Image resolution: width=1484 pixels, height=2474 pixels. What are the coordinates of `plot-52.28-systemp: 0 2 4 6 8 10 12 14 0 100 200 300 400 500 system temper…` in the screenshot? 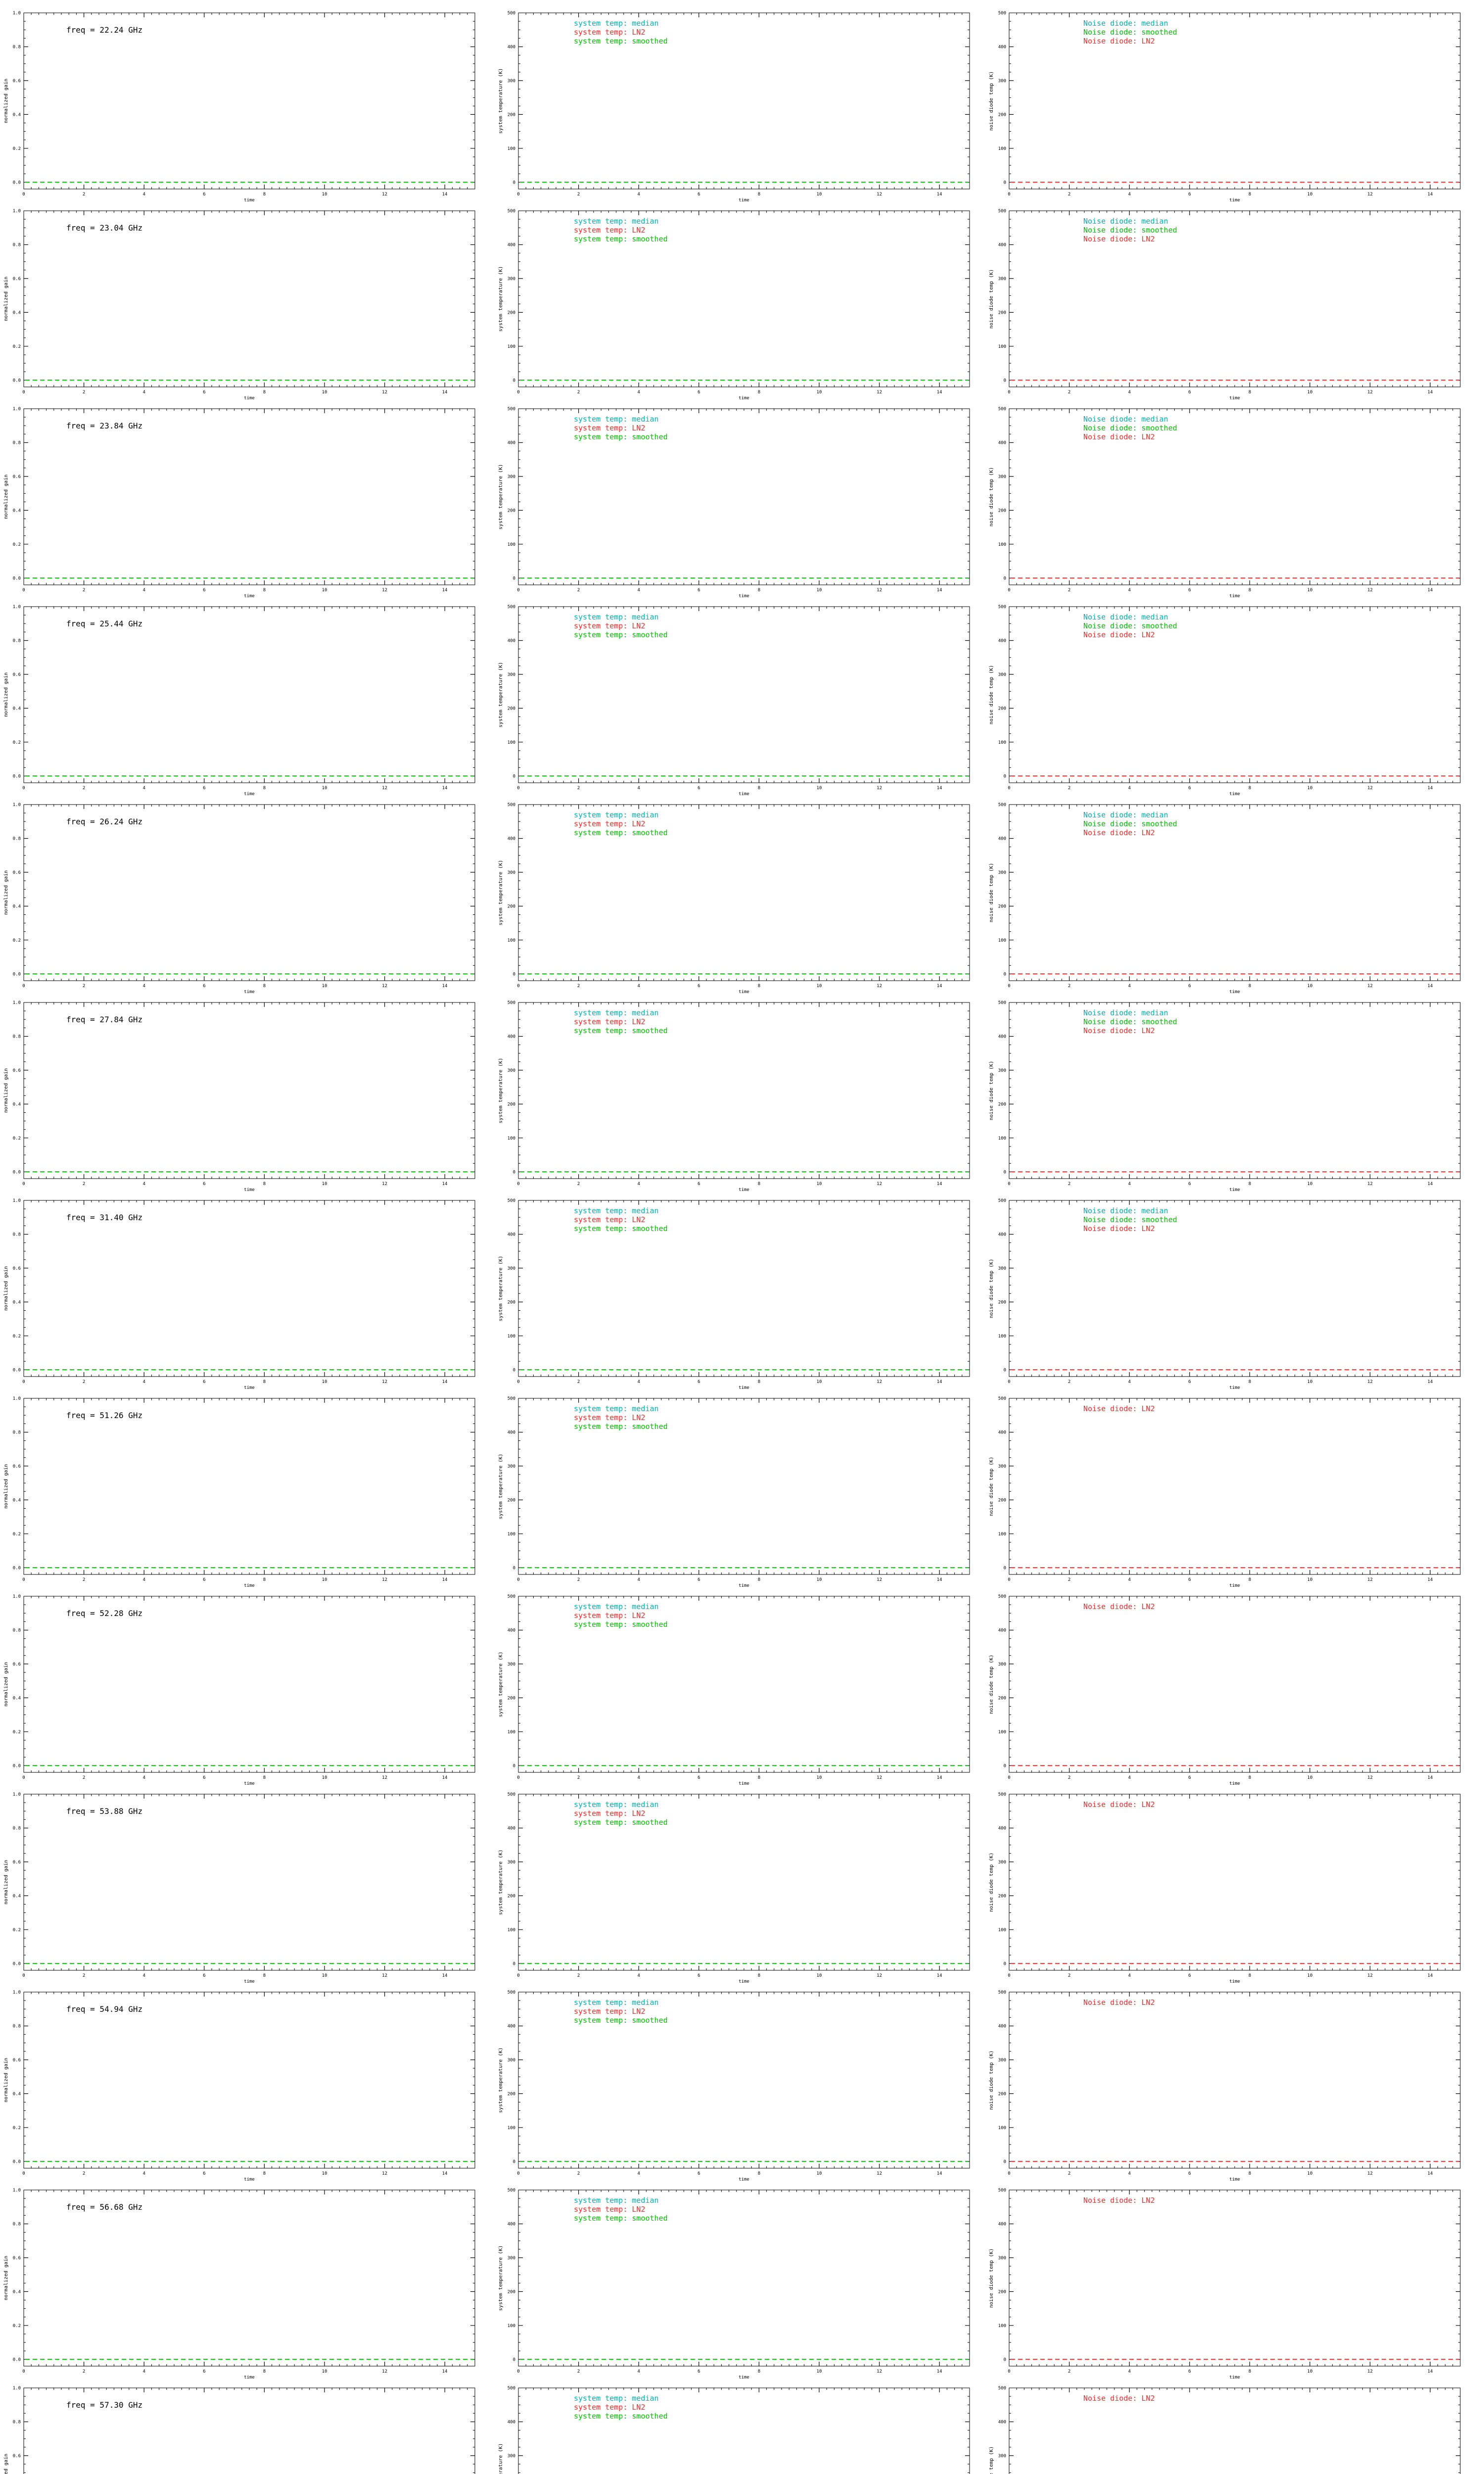 It's located at (734, 1690).